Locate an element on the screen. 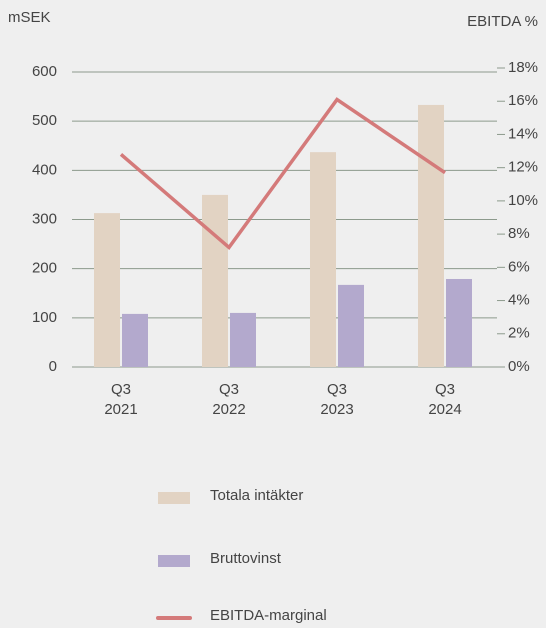 The image size is (546, 628). x-tick-label: Q3 2024 is located at coordinates (445, 399).